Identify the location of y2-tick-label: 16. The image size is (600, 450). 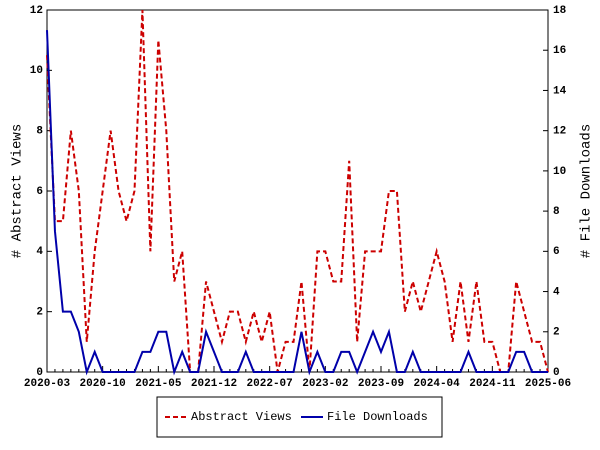
(559, 51).